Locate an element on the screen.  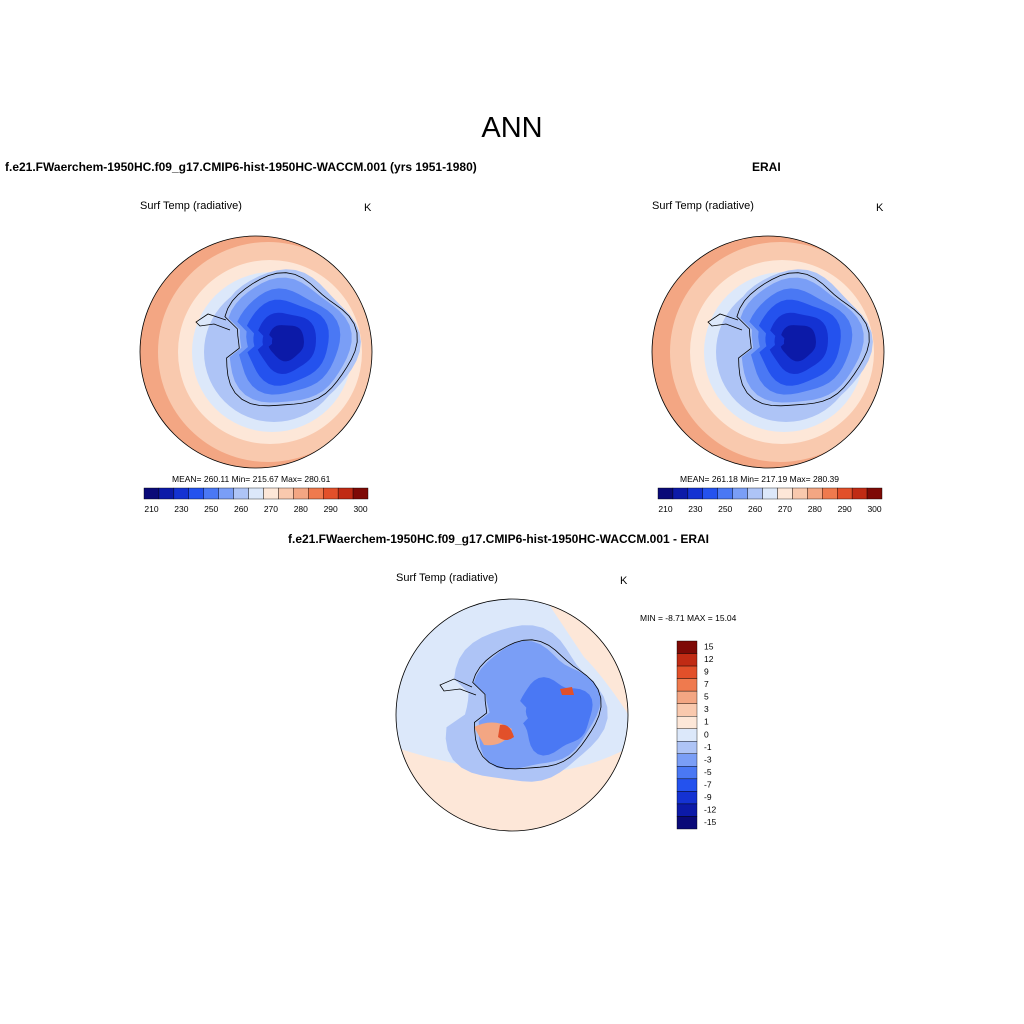
colorbar-tick-label: -12 is located at coordinates (710, 809).